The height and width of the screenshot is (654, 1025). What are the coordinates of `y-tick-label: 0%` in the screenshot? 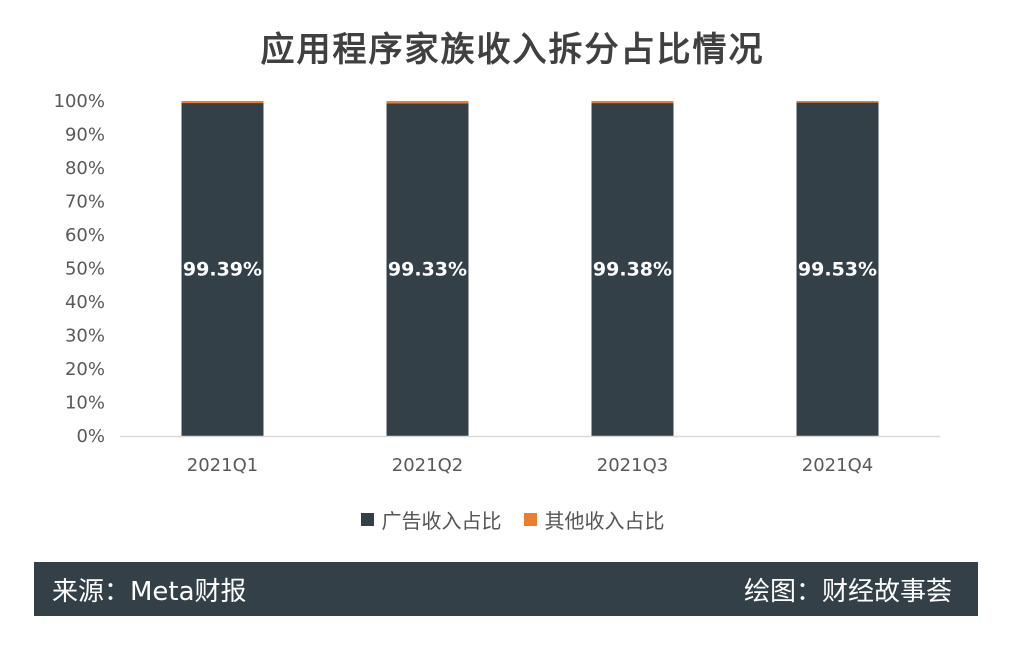 It's located at (90, 436).